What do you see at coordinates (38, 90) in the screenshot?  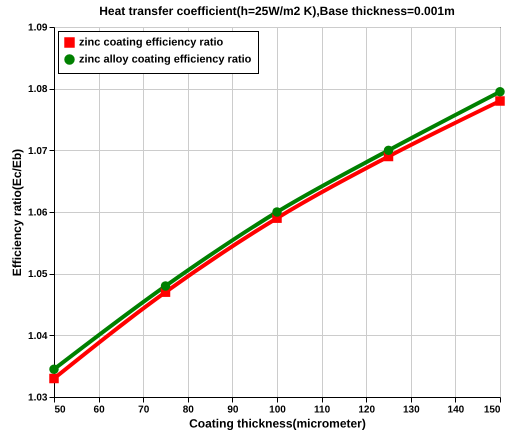 I see `y-tick-label: 1.08` at bounding box center [38, 90].